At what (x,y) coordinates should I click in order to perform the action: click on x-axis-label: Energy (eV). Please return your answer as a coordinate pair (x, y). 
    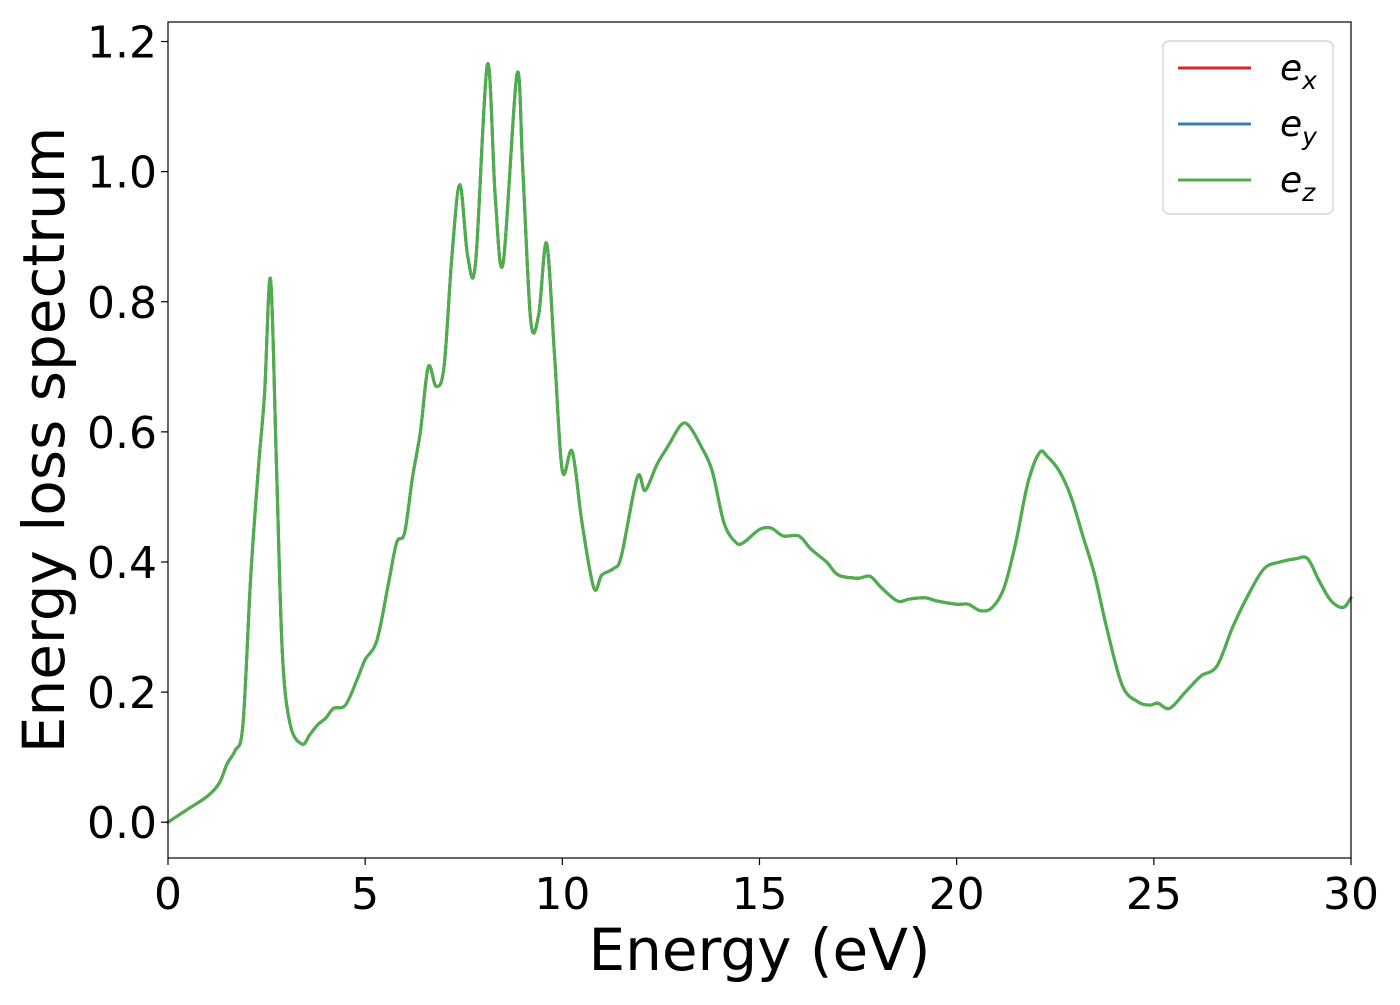
    Looking at the image, I should click on (759, 950).